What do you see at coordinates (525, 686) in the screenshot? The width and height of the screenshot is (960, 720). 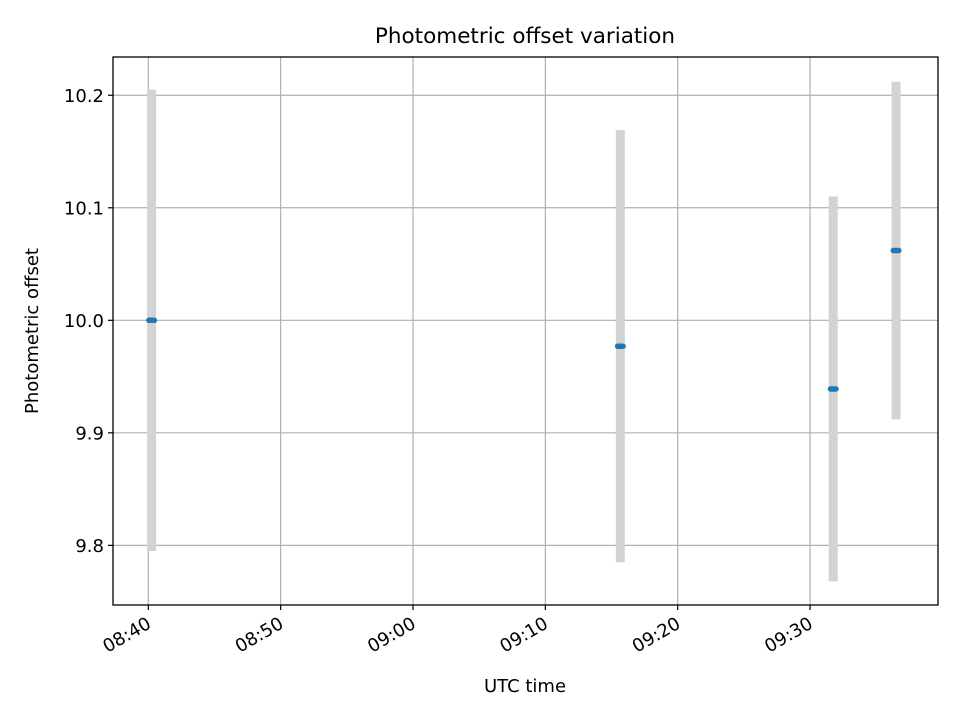 I see `x-axis-label: UTC time` at bounding box center [525, 686].